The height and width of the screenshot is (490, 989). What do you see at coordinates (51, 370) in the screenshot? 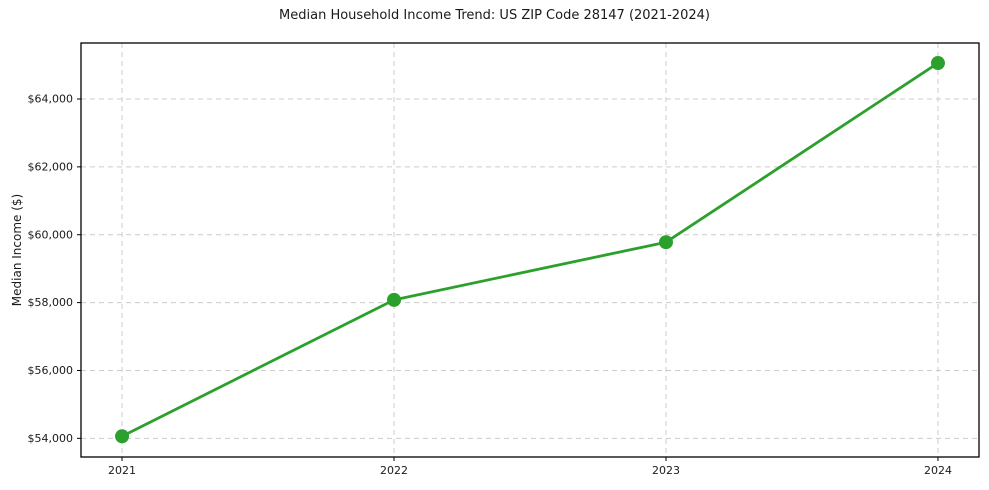
I see `y-tick-label-1: $56,000` at bounding box center [51, 370].